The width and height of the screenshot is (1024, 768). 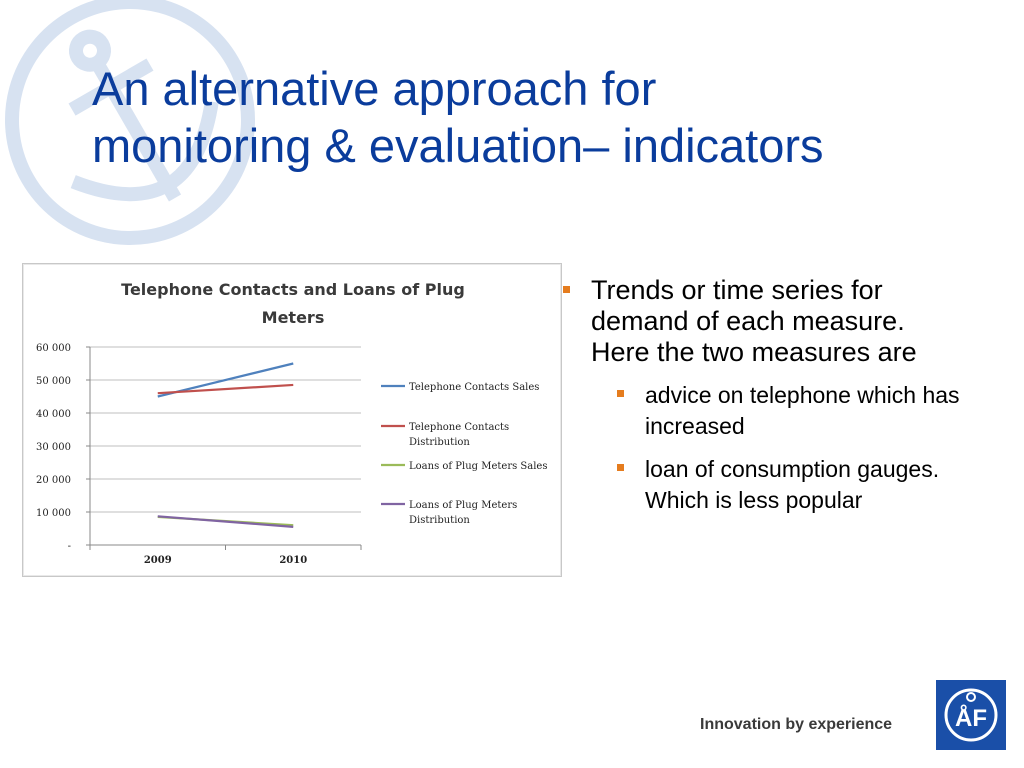 What do you see at coordinates (158, 560) in the screenshot?
I see `x-tick-label: 2009` at bounding box center [158, 560].